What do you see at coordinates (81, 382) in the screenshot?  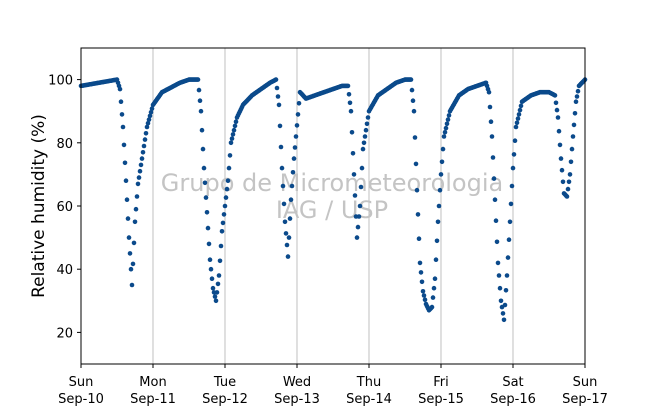 I see `x-tick-label-day: Sun` at bounding box center [81, 382].